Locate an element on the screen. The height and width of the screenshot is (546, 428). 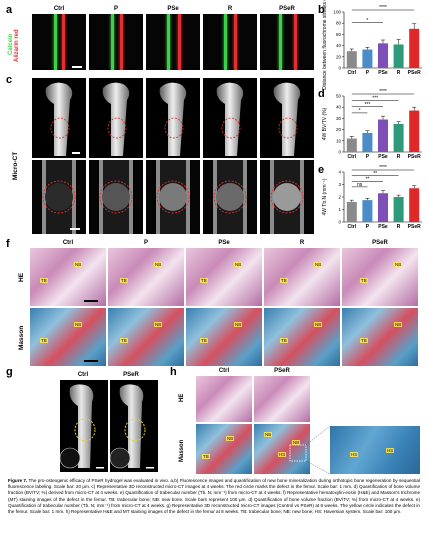
significance-label: ** is located at coordinates (375, 174).